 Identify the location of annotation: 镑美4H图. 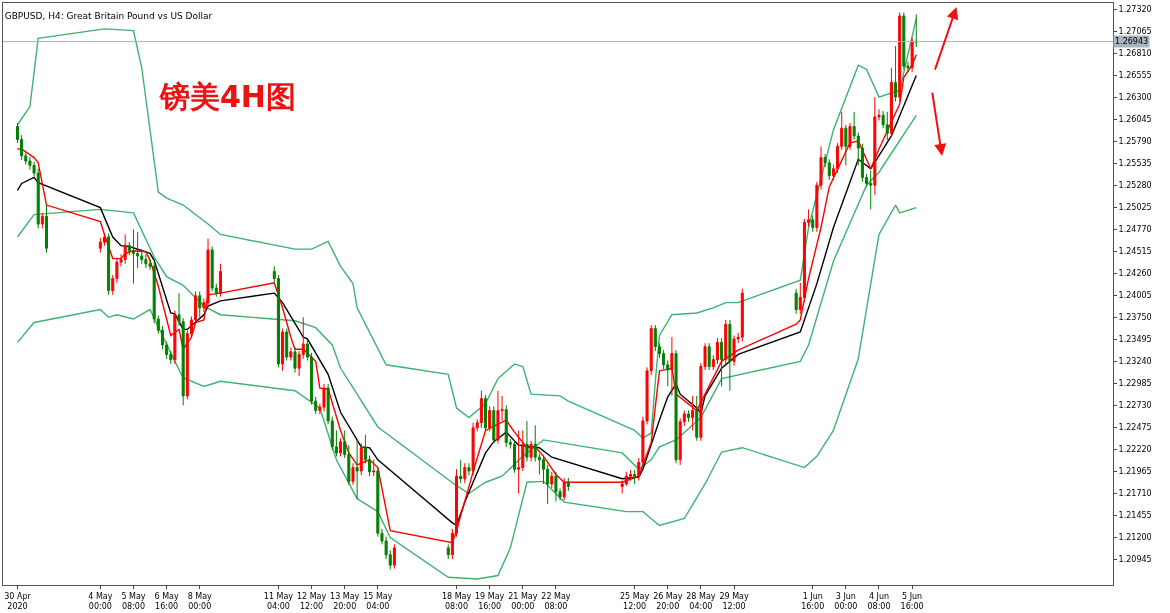
(227, 96).